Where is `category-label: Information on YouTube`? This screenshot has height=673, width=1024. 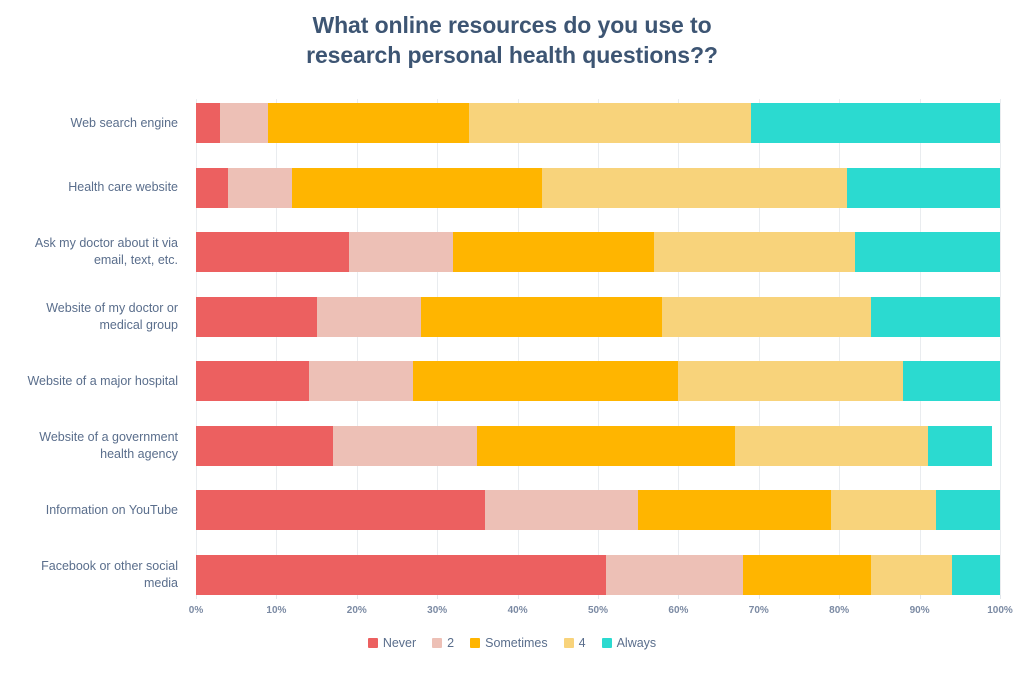 category-label: Information on YouTube is located at coordinates (89, 510).